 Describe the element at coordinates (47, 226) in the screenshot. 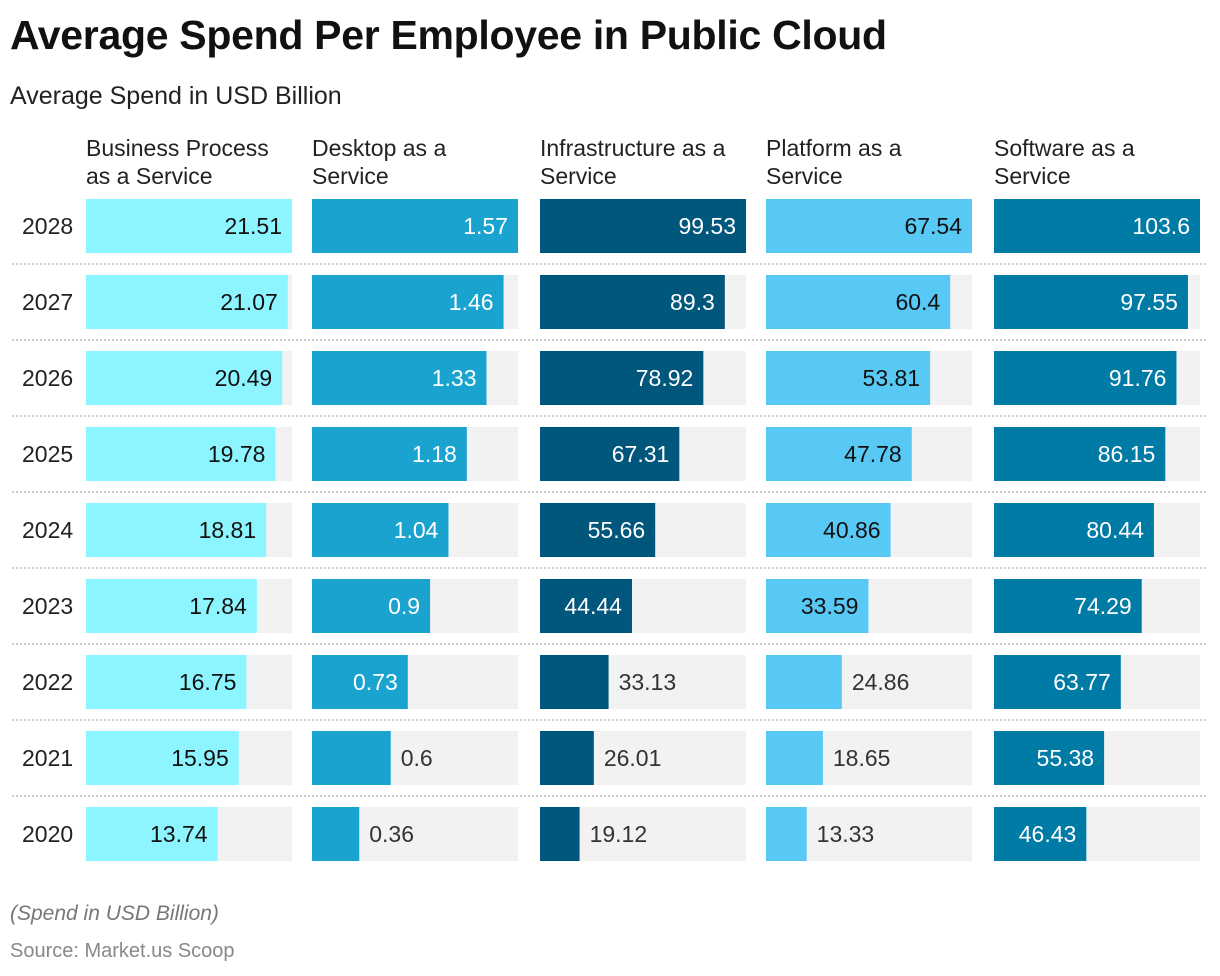

I see `year-label: 2028` at that location.